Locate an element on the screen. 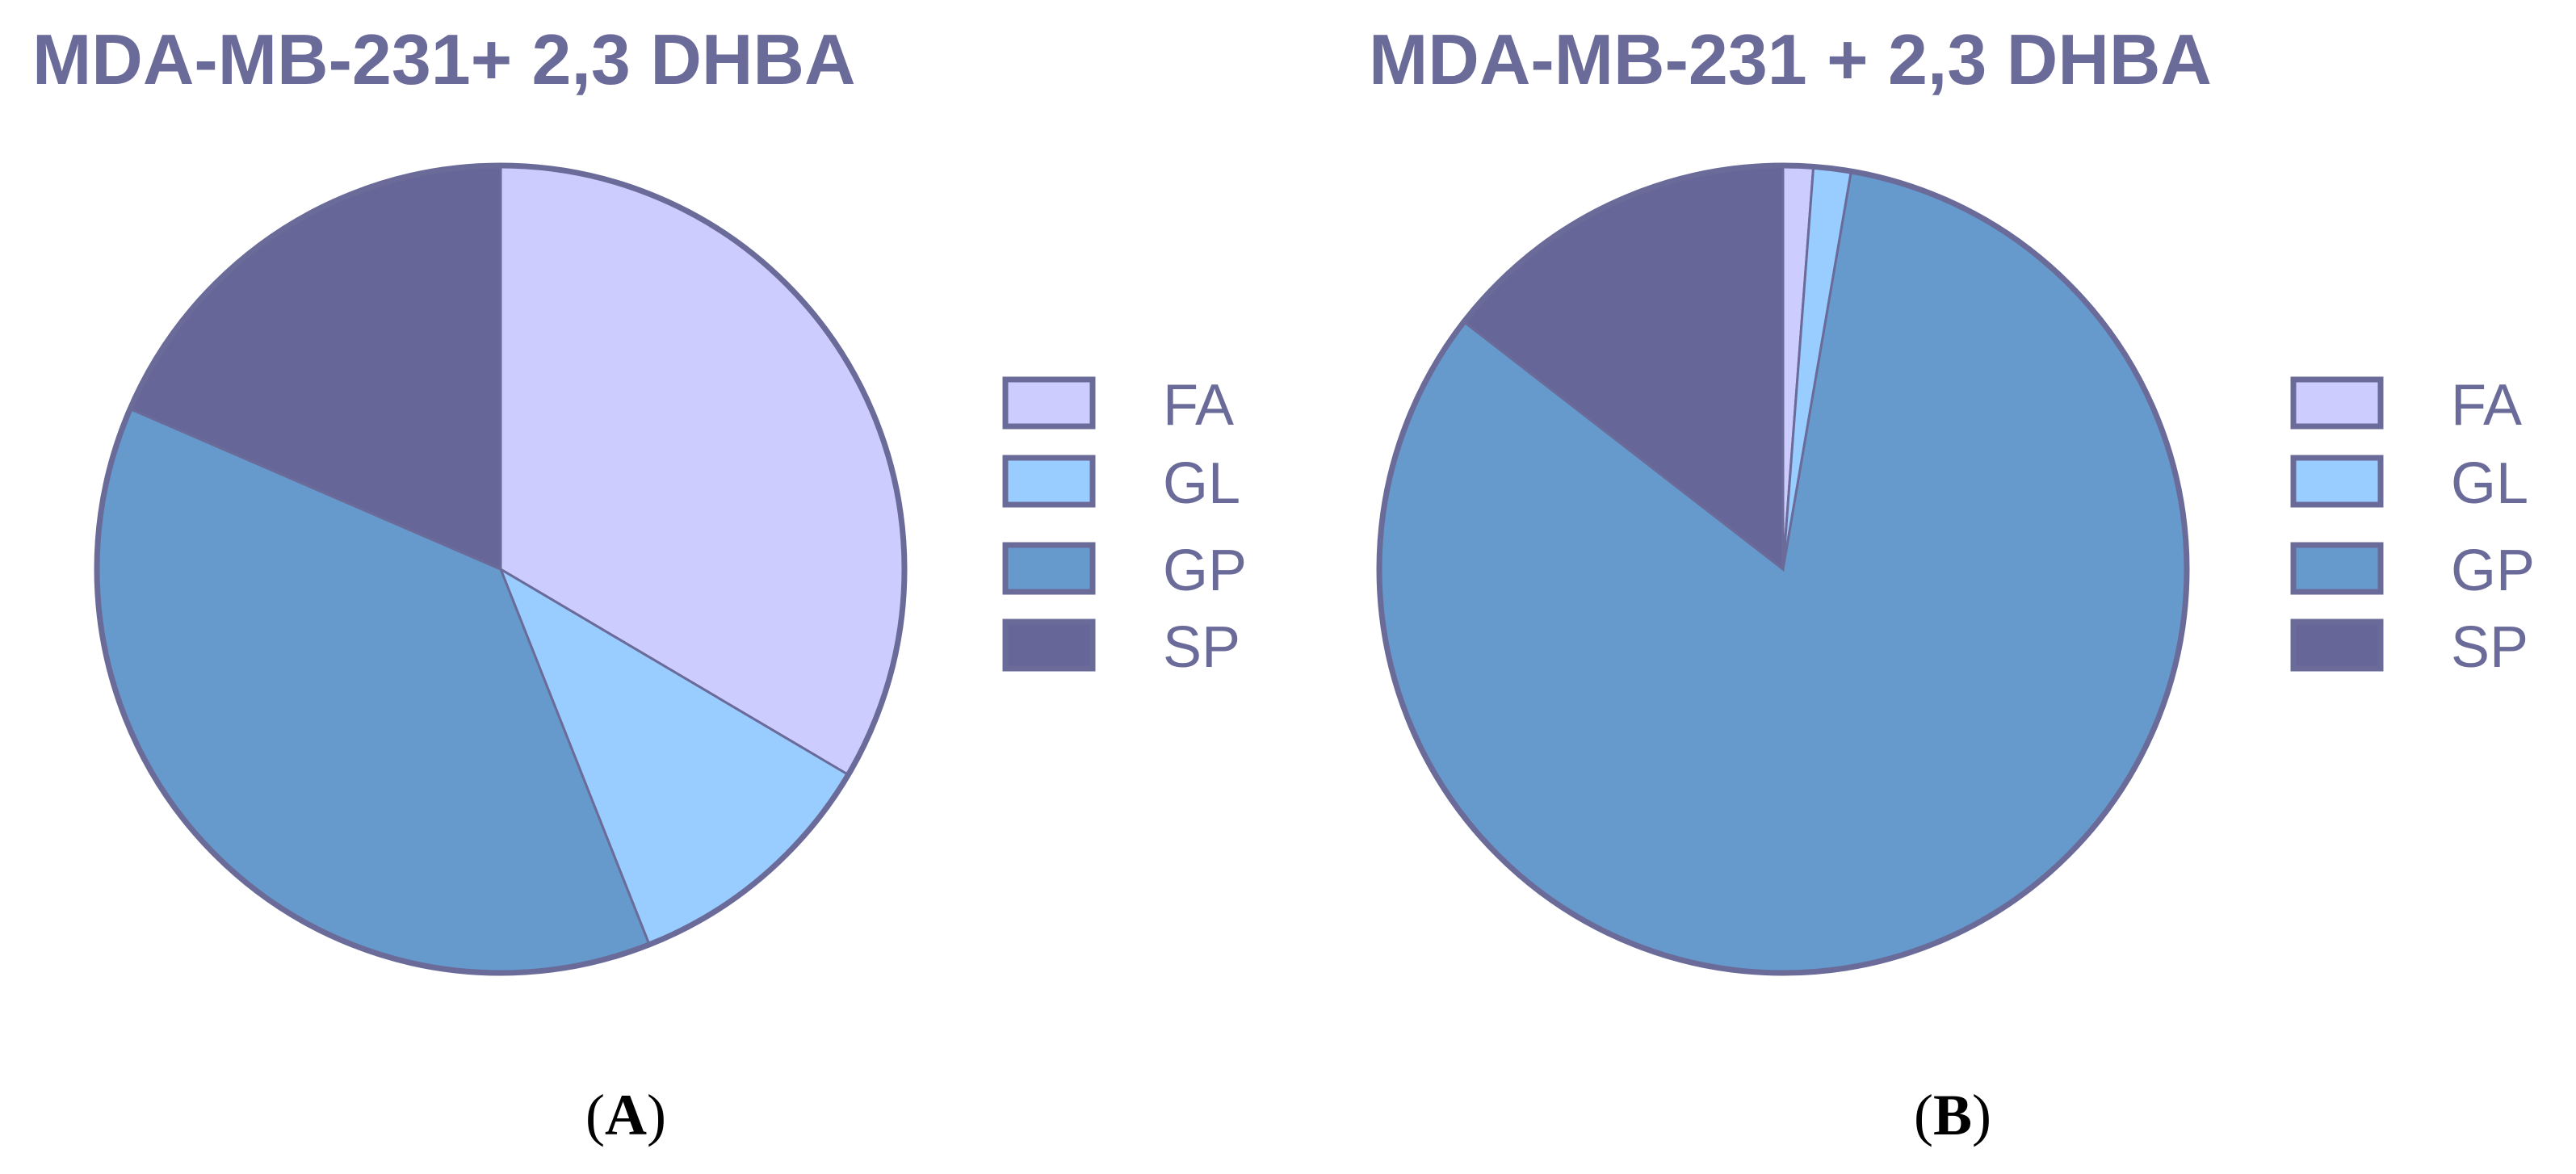 The width and height of the screenshot is (2576, 1174). panel-label-letter: A is located at coordinates (625, 1115).